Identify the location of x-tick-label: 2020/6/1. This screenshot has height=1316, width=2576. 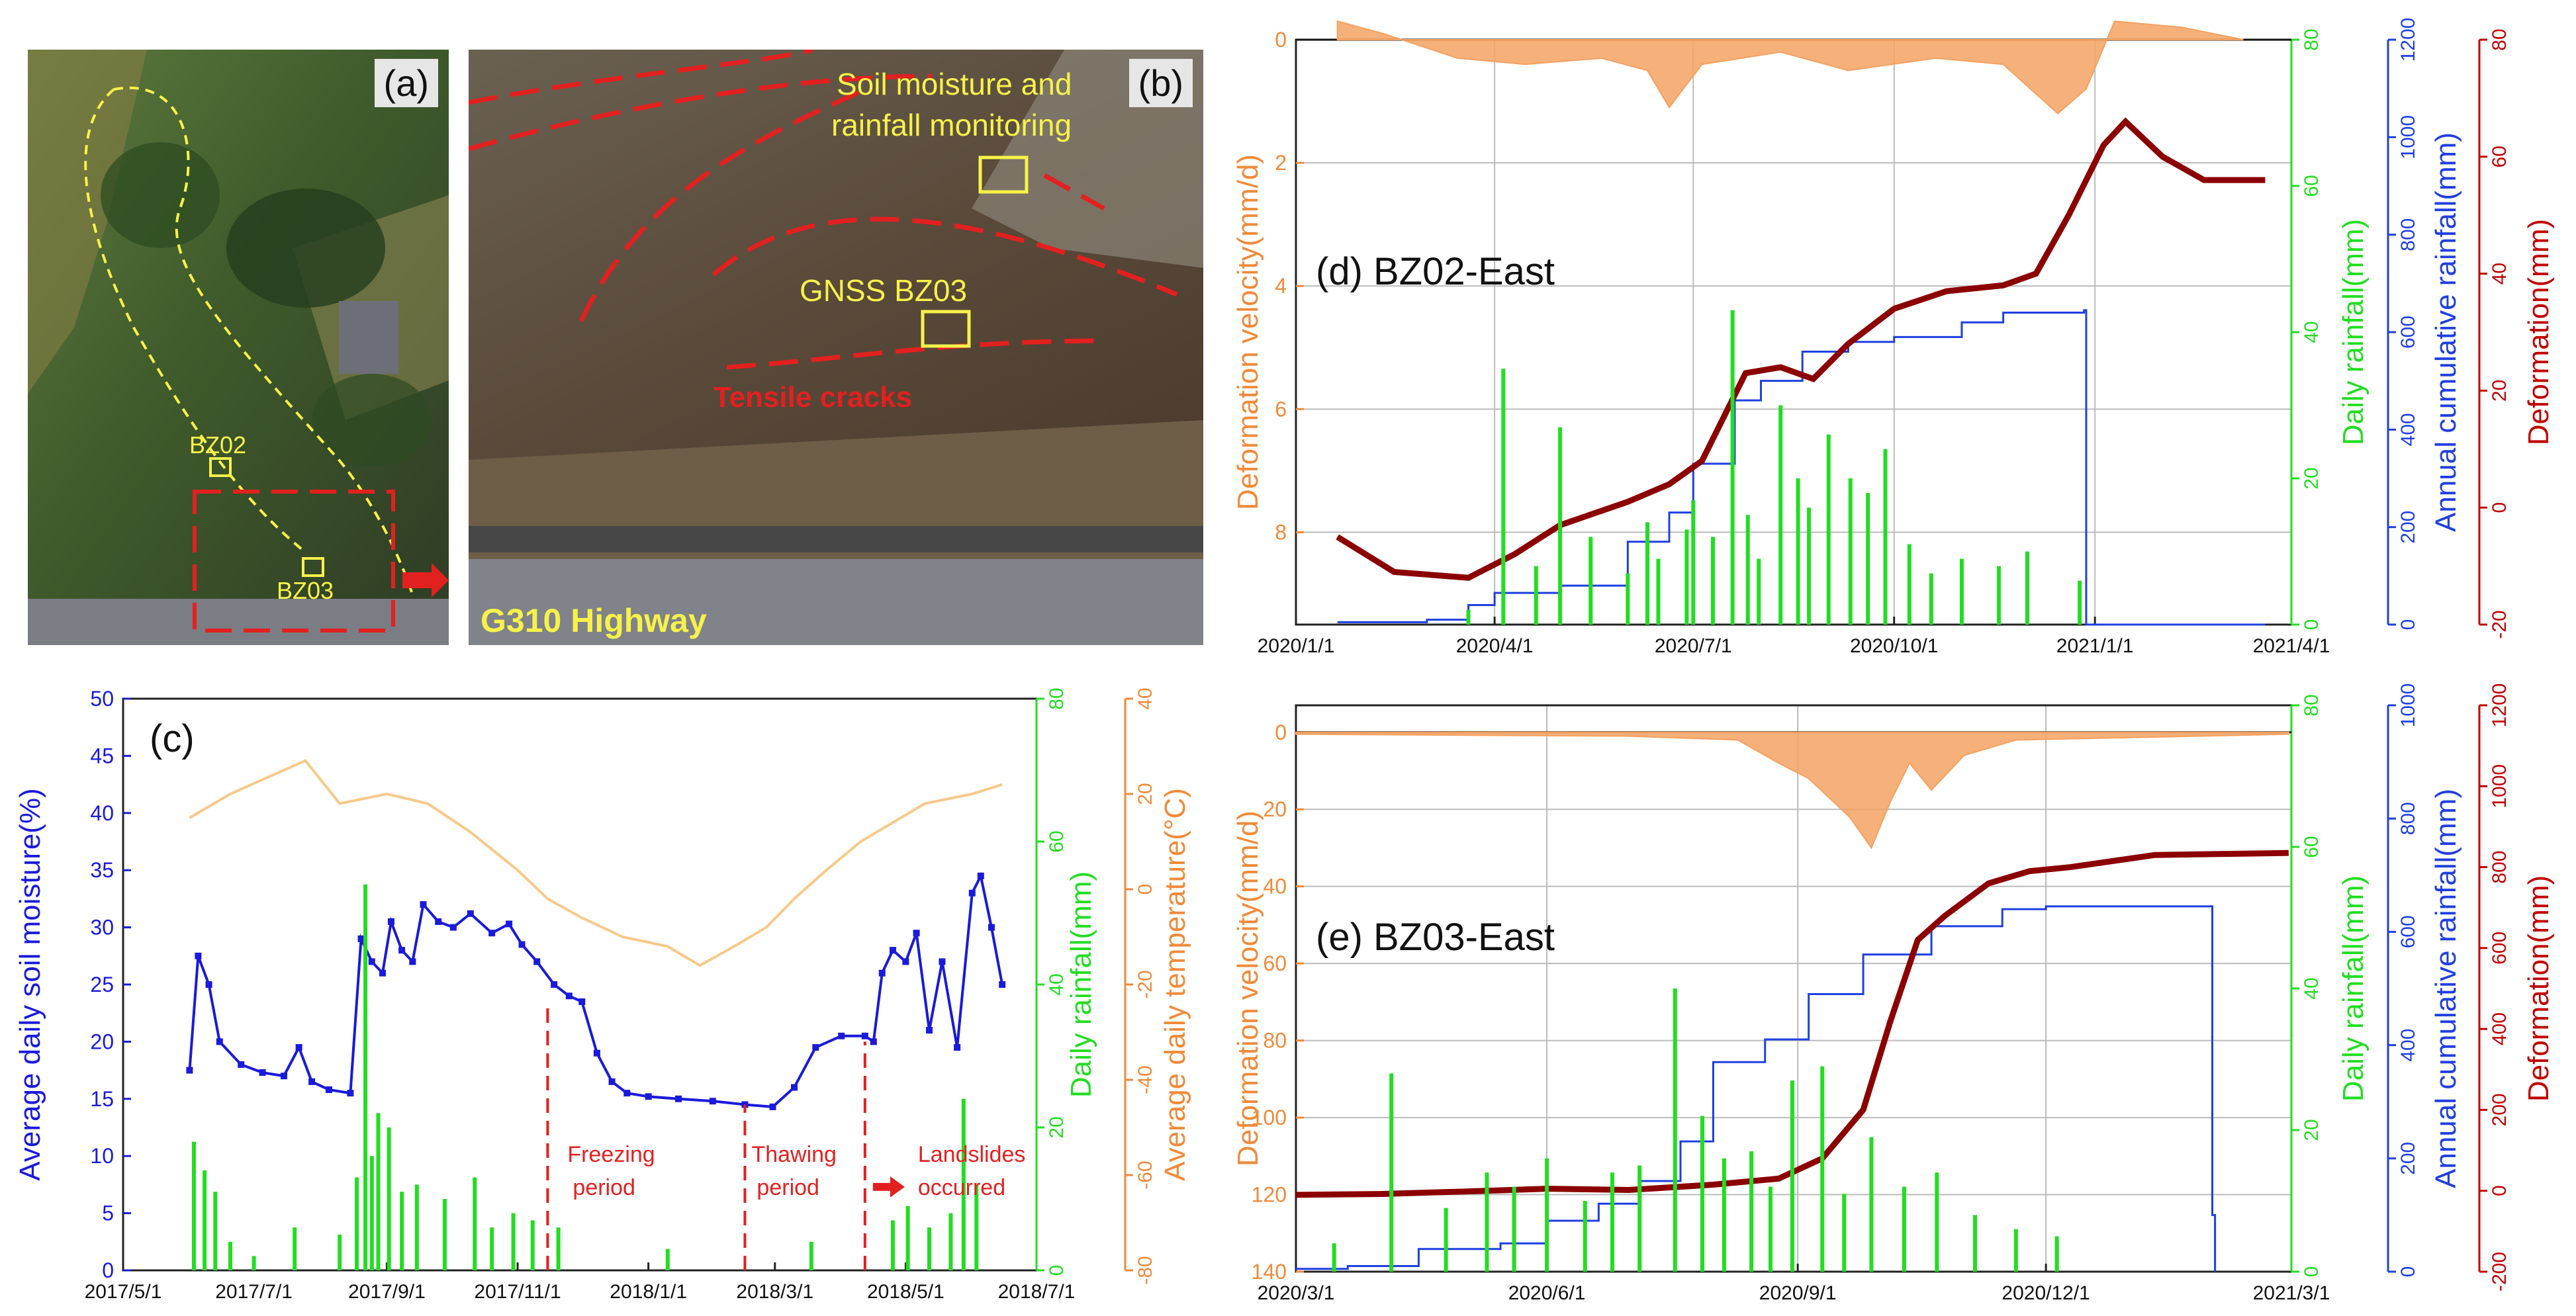
(1547, 1293).